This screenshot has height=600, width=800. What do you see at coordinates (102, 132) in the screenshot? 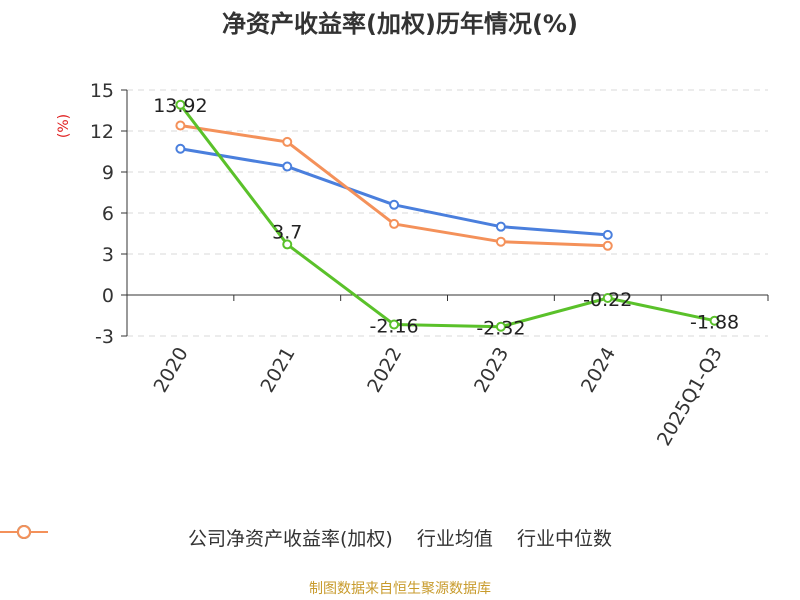
I see `y-tick-label: 12` at bounding box center [102, 132].